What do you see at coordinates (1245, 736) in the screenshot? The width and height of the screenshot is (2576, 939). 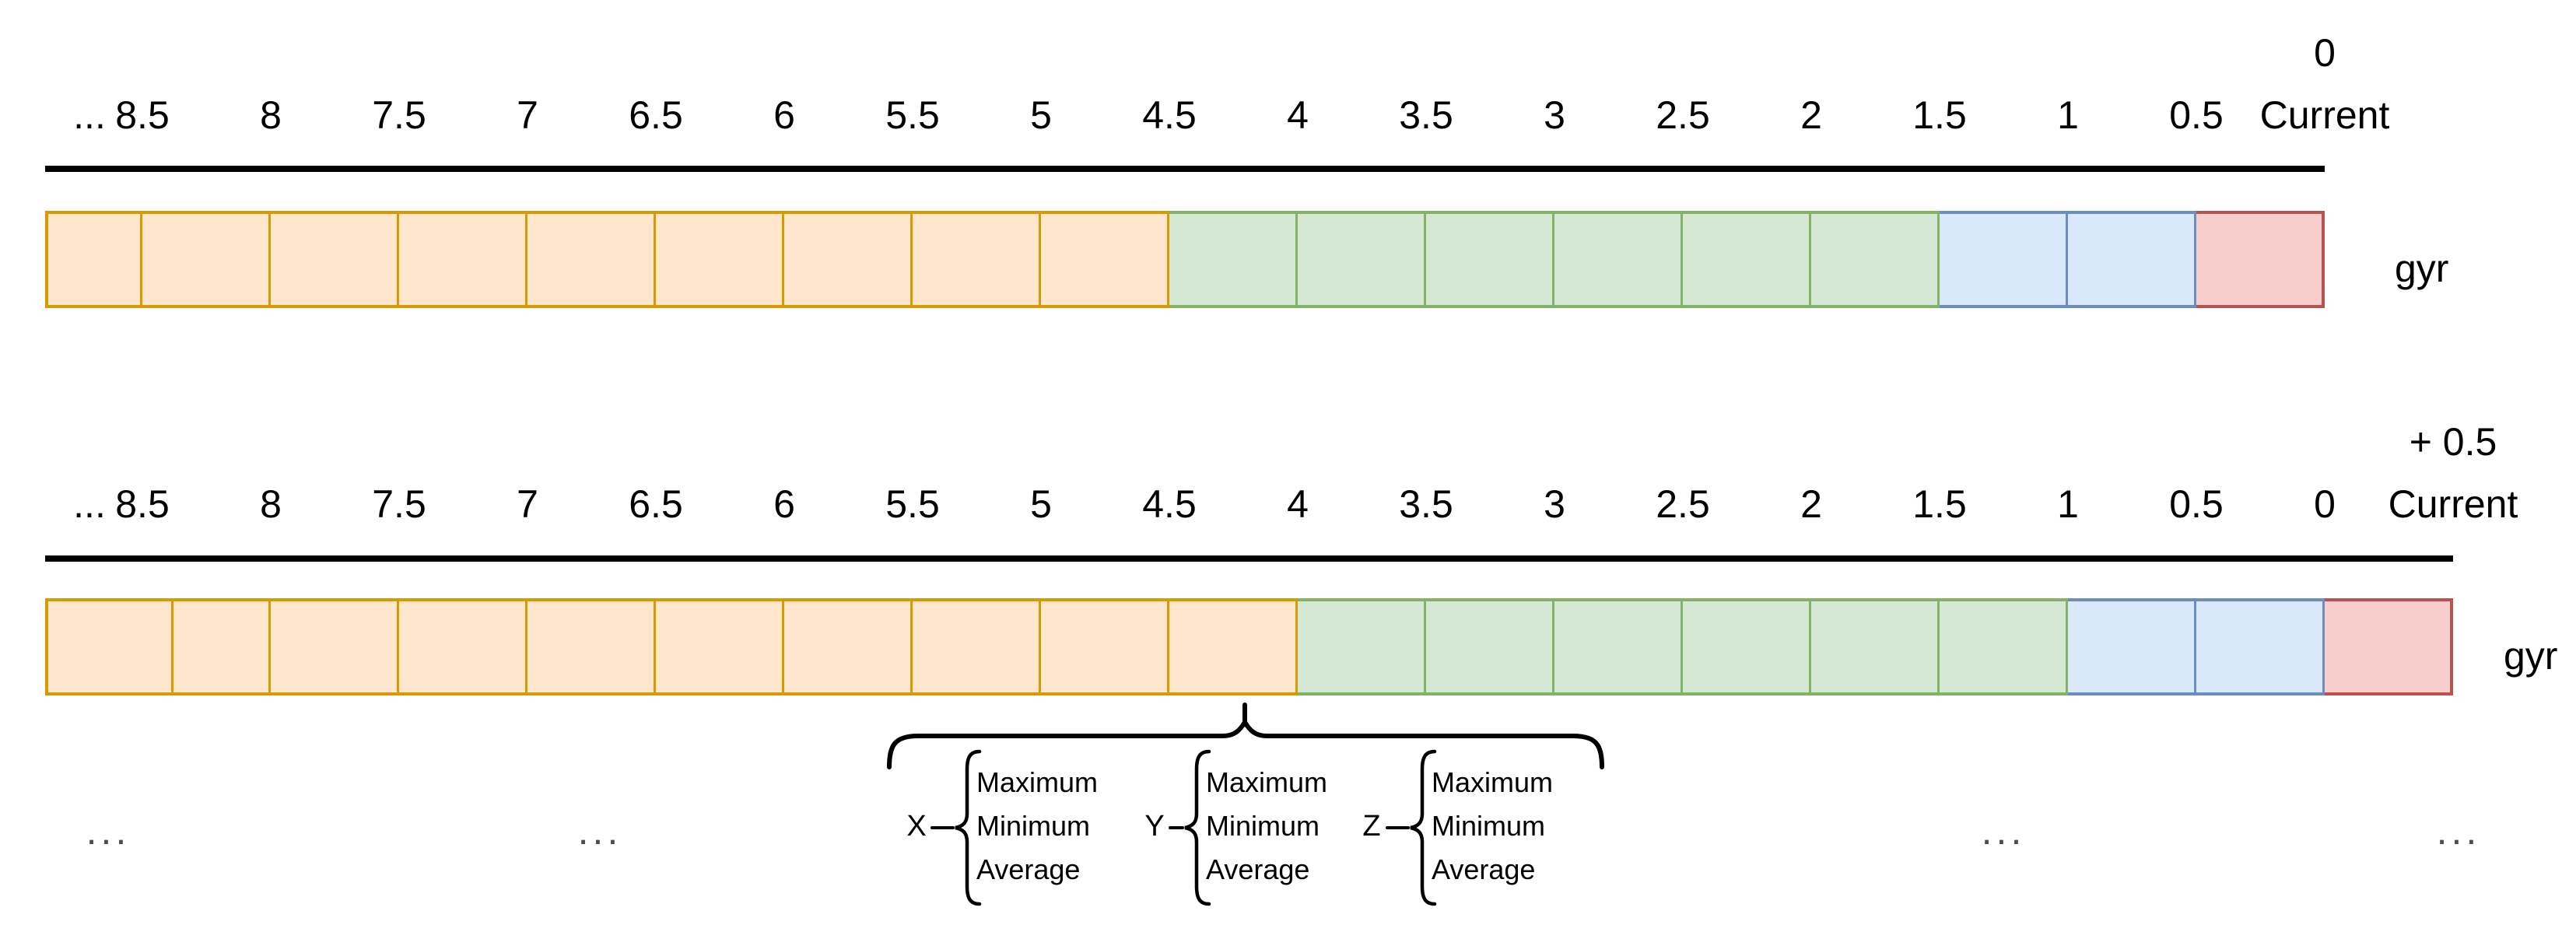 I see `cell-expand-brace` at bounding box center [1245, 736].